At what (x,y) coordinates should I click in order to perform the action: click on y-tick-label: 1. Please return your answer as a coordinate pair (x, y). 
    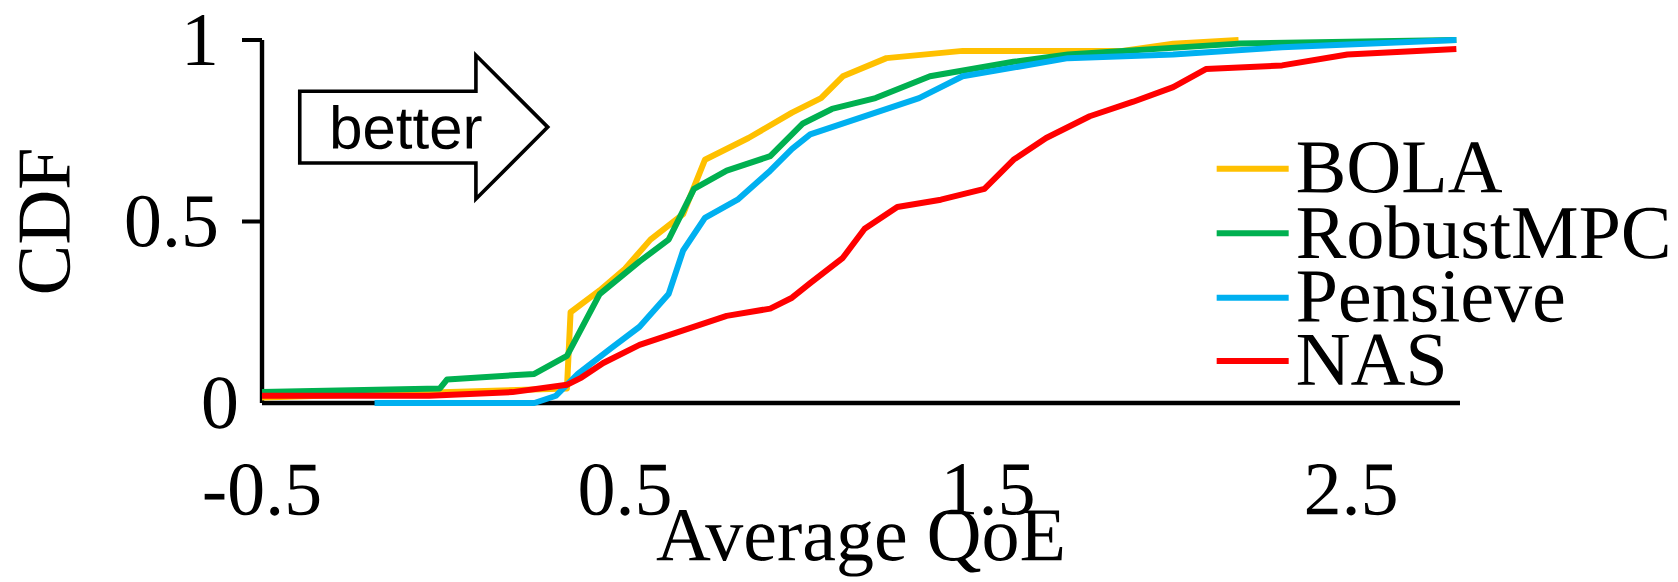
    Looking at the image, I should click on (201, 40).